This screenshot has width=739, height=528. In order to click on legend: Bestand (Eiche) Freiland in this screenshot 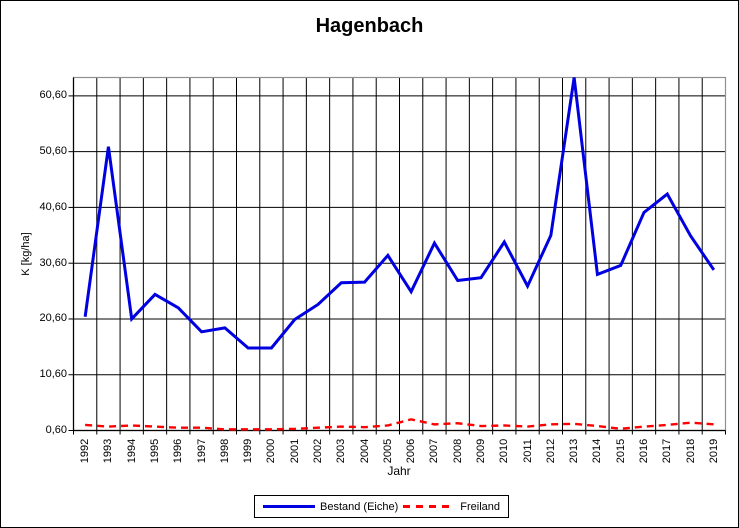, I will do `click(382, 506)`.